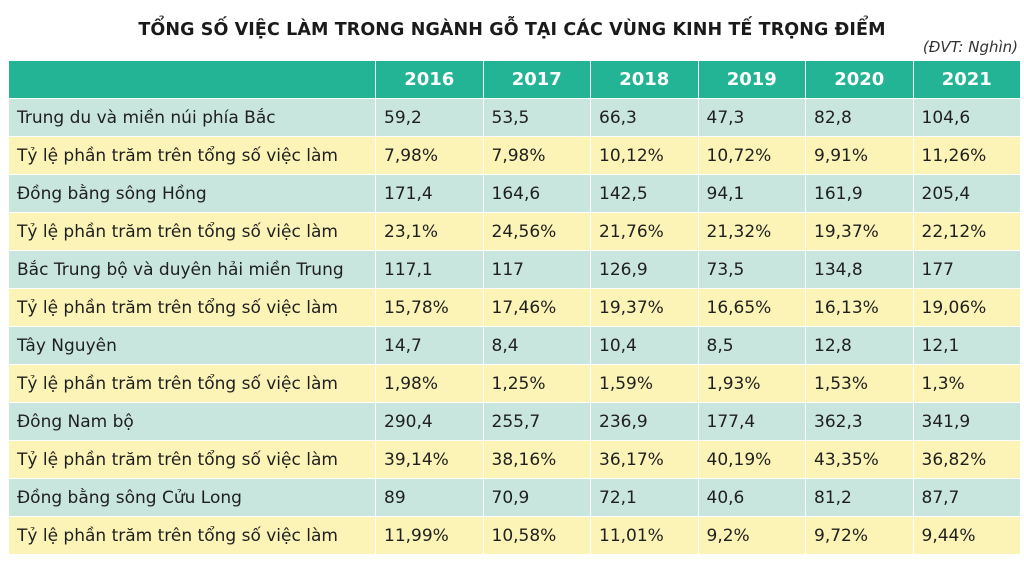 Image resolution: width=1024 pixels, height=563 pixels. Describe the element at coordinates (536, 117) in the screenshot. I see `value-cell: 53,5` at that location.